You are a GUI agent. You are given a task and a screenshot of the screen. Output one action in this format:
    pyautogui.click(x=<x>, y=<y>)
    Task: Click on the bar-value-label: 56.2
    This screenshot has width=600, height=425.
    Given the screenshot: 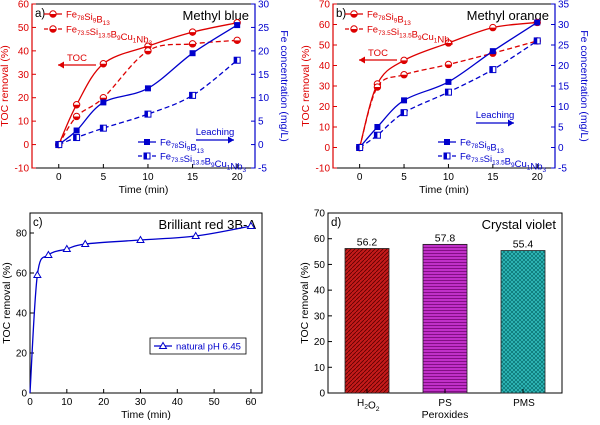 What is the action you would take?
    pyautogui.click(x=367, y=242)
    